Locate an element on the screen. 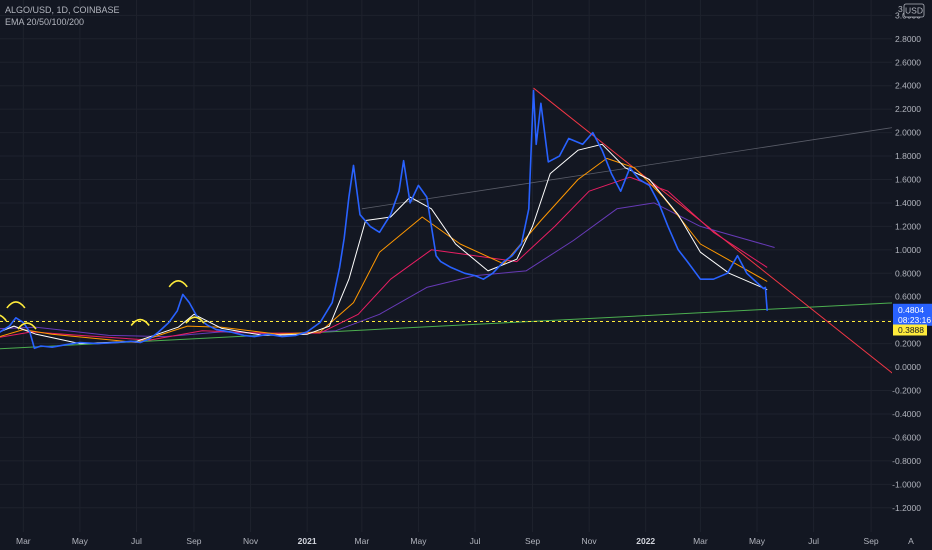 This screenshot has height=550, width=932. price-tick-label: -0.6000 is located at coordinates (906, 437).